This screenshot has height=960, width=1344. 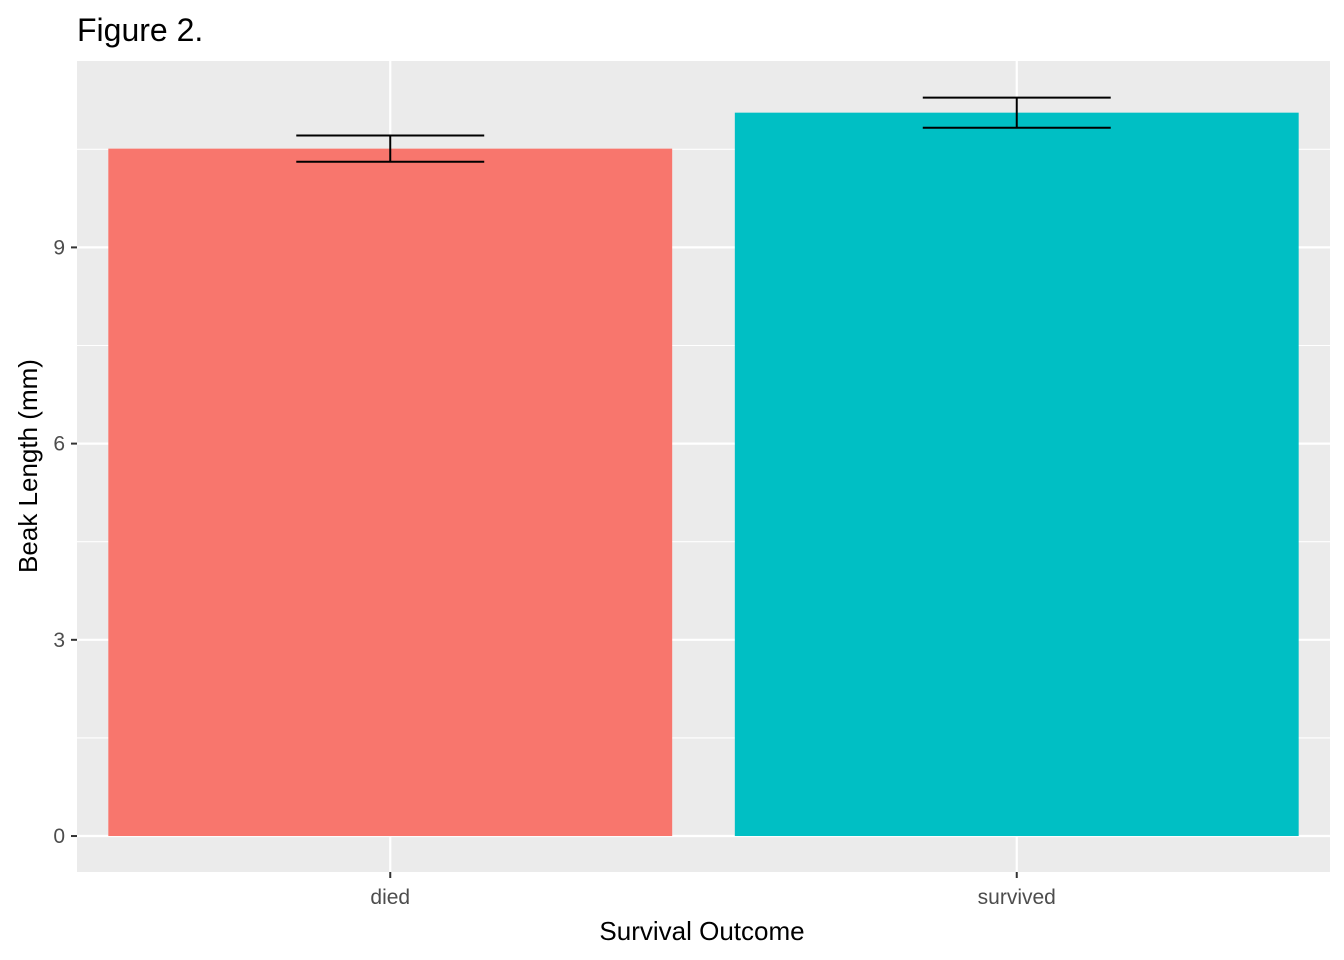 What do you see at coordinates (59, 247) in the screenshot?
I see `y-tick-label: 9` at bounding box center [59, 247].